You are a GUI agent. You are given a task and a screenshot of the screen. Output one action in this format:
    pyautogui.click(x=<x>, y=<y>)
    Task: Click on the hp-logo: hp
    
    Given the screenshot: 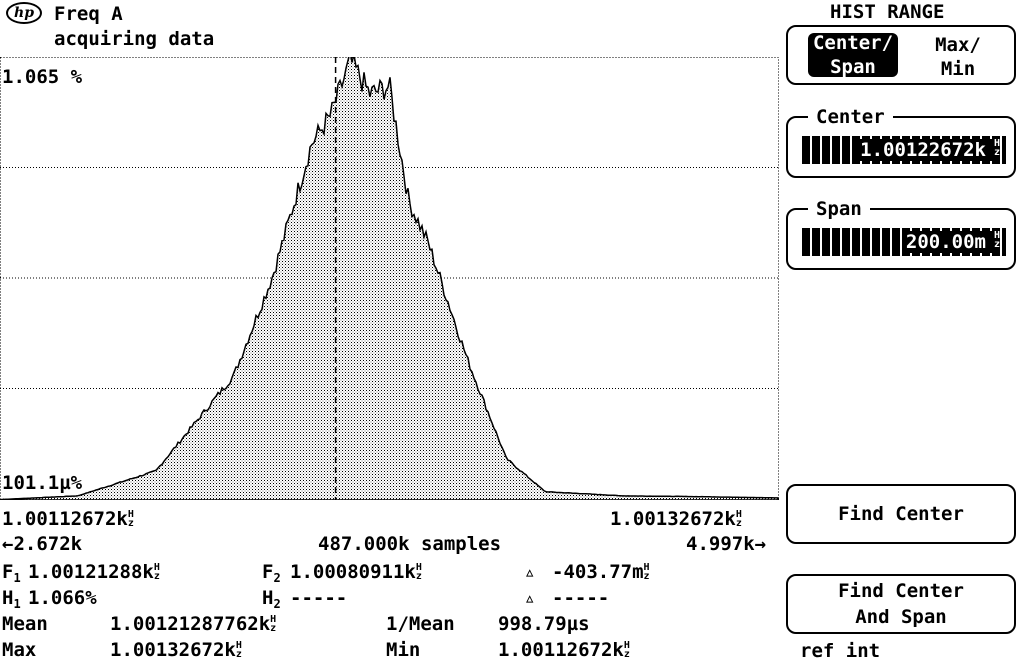 What is the action you would take?
    pyautogui.click(x=24, y=13)
    